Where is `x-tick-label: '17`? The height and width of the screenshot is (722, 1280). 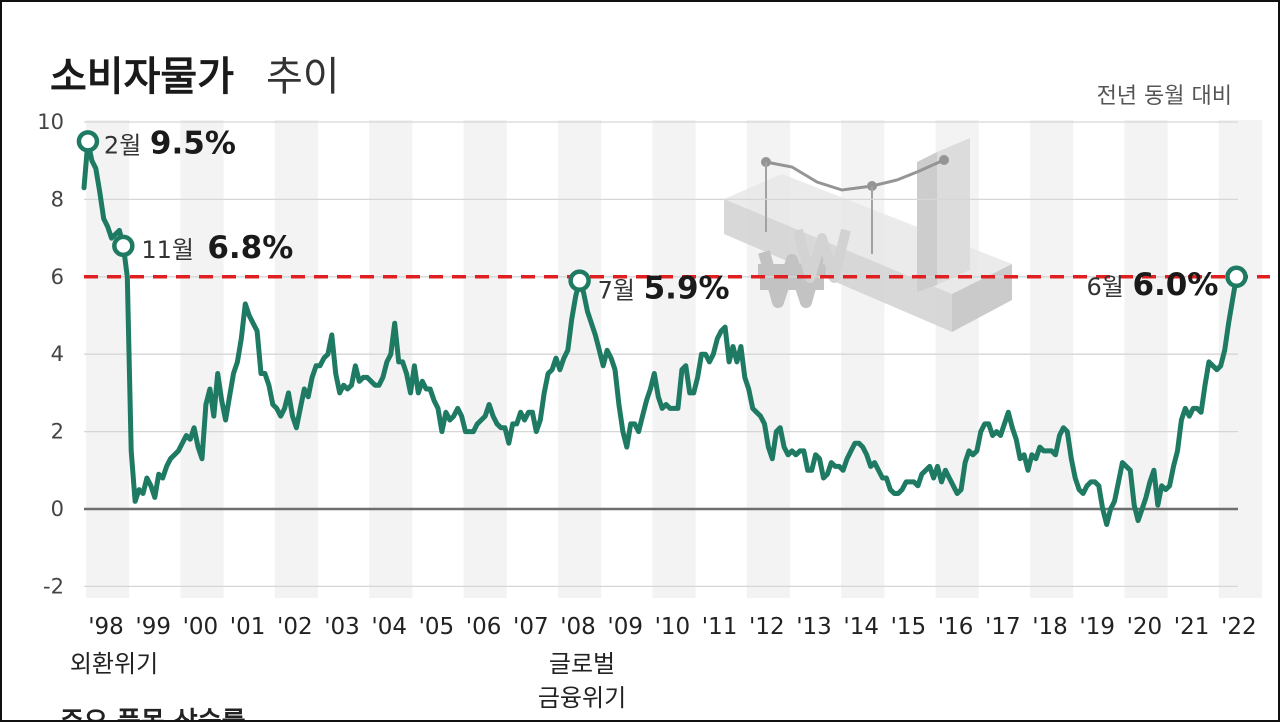
x-tick-label: '17 is located at coordinates (1003, 627).